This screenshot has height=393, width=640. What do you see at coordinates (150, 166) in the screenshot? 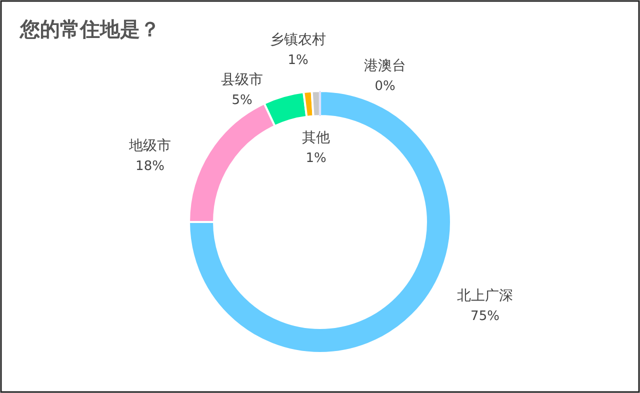
I see `data-label: 18%` at bounding box center [150, 166].